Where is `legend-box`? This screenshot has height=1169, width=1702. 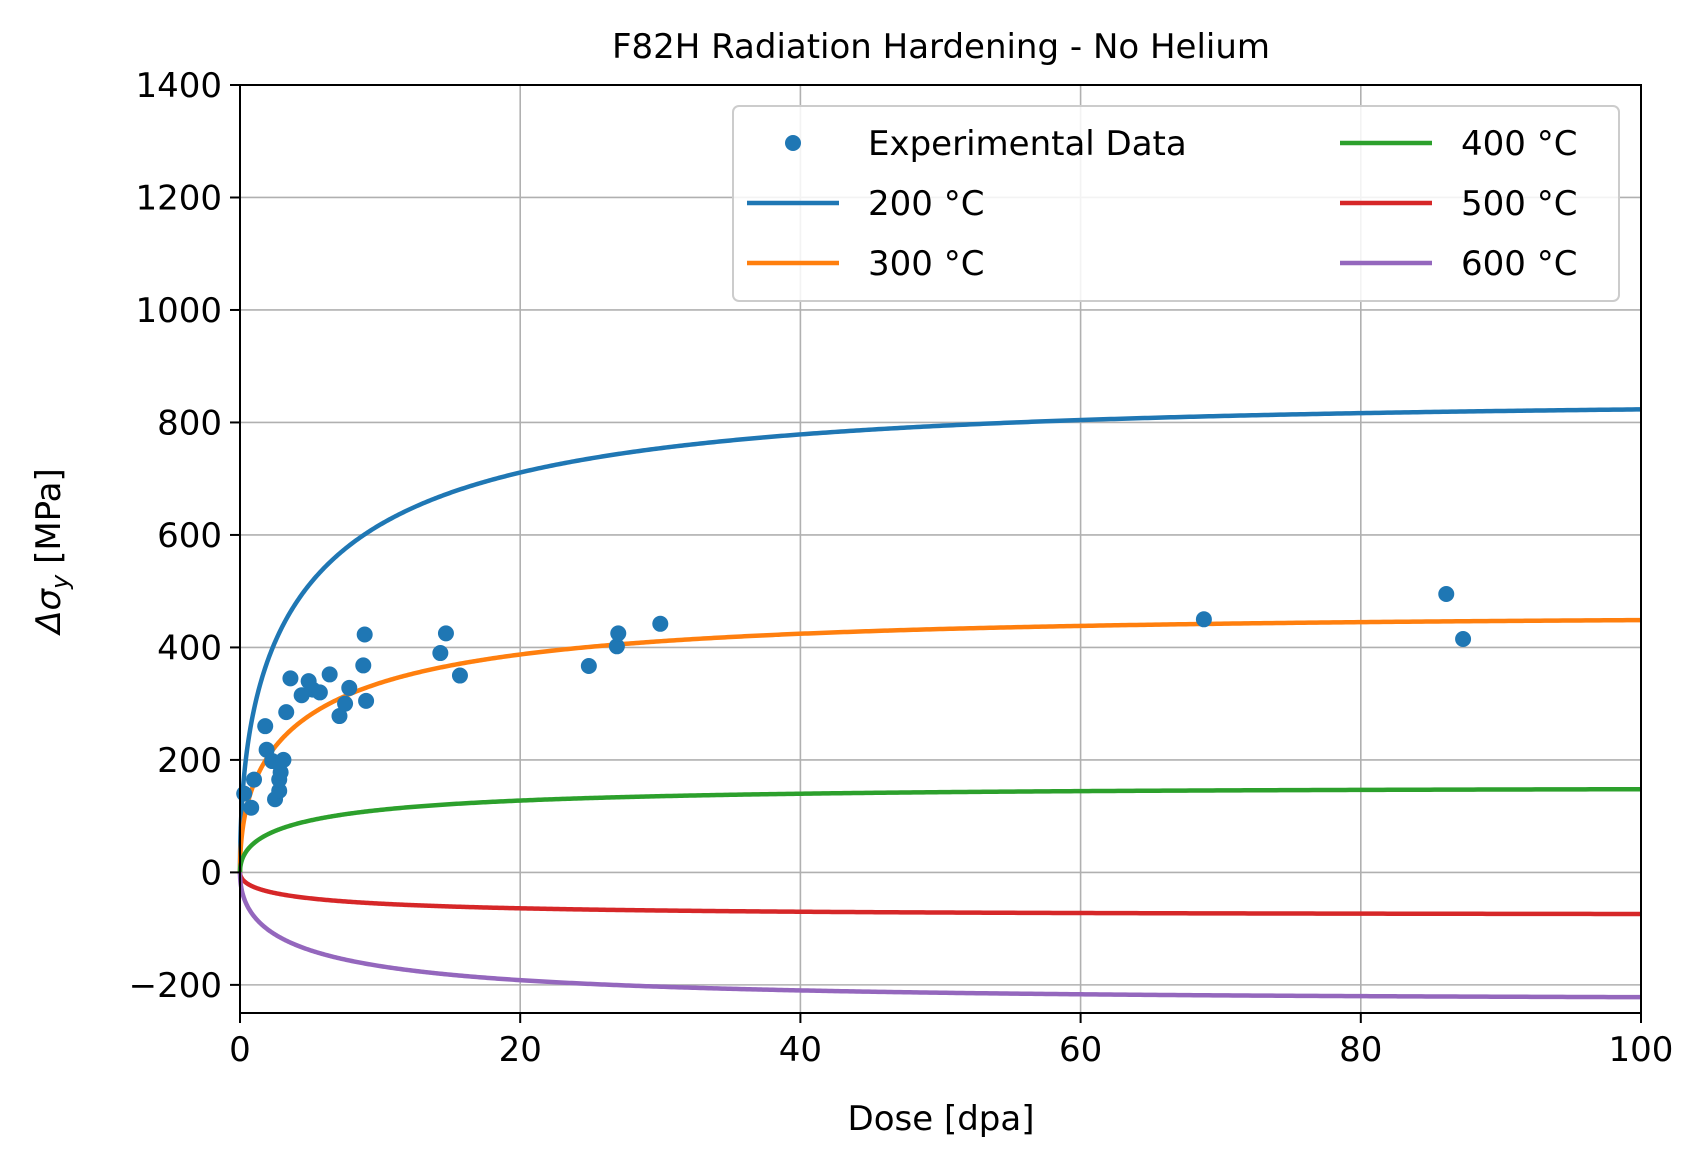 legend-box is located at coordinates (1176, 203).